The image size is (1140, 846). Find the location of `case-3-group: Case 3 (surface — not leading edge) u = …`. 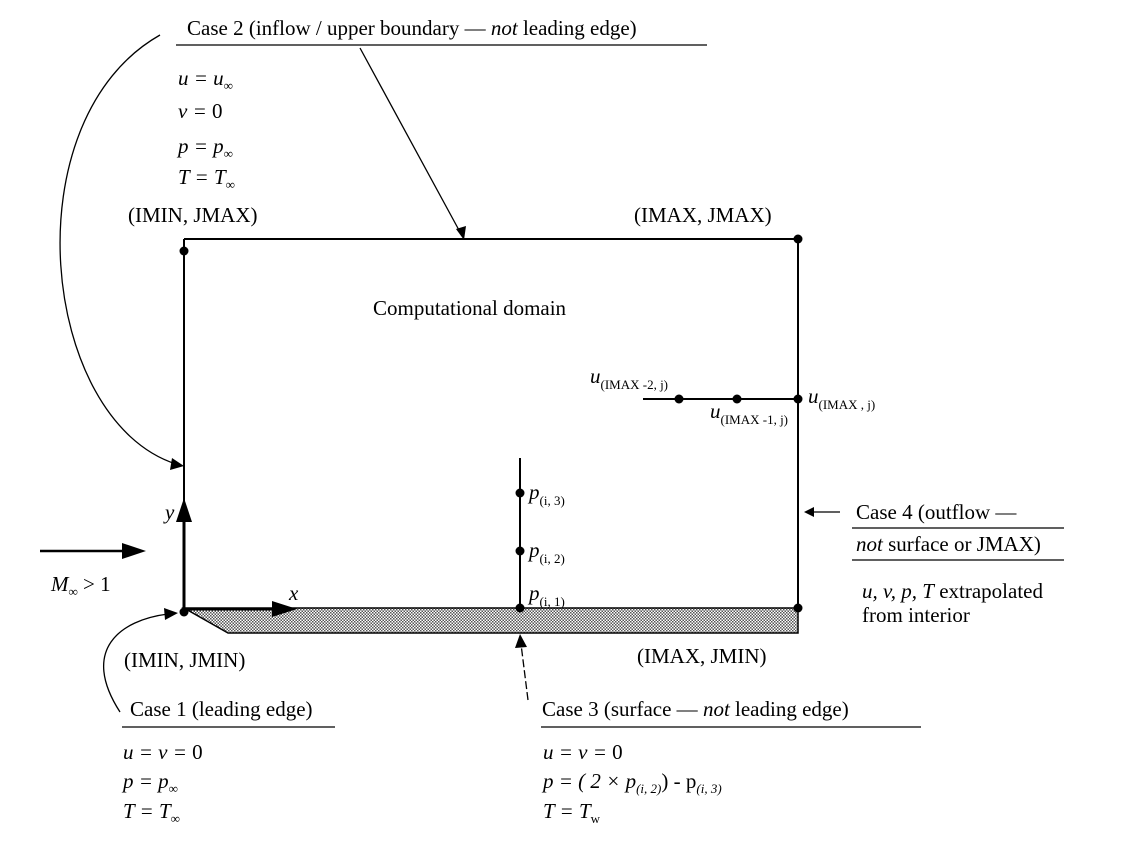

case-3-group: Case 3 (surface — not leading edge) u = … is located at coordinates (718, 730).